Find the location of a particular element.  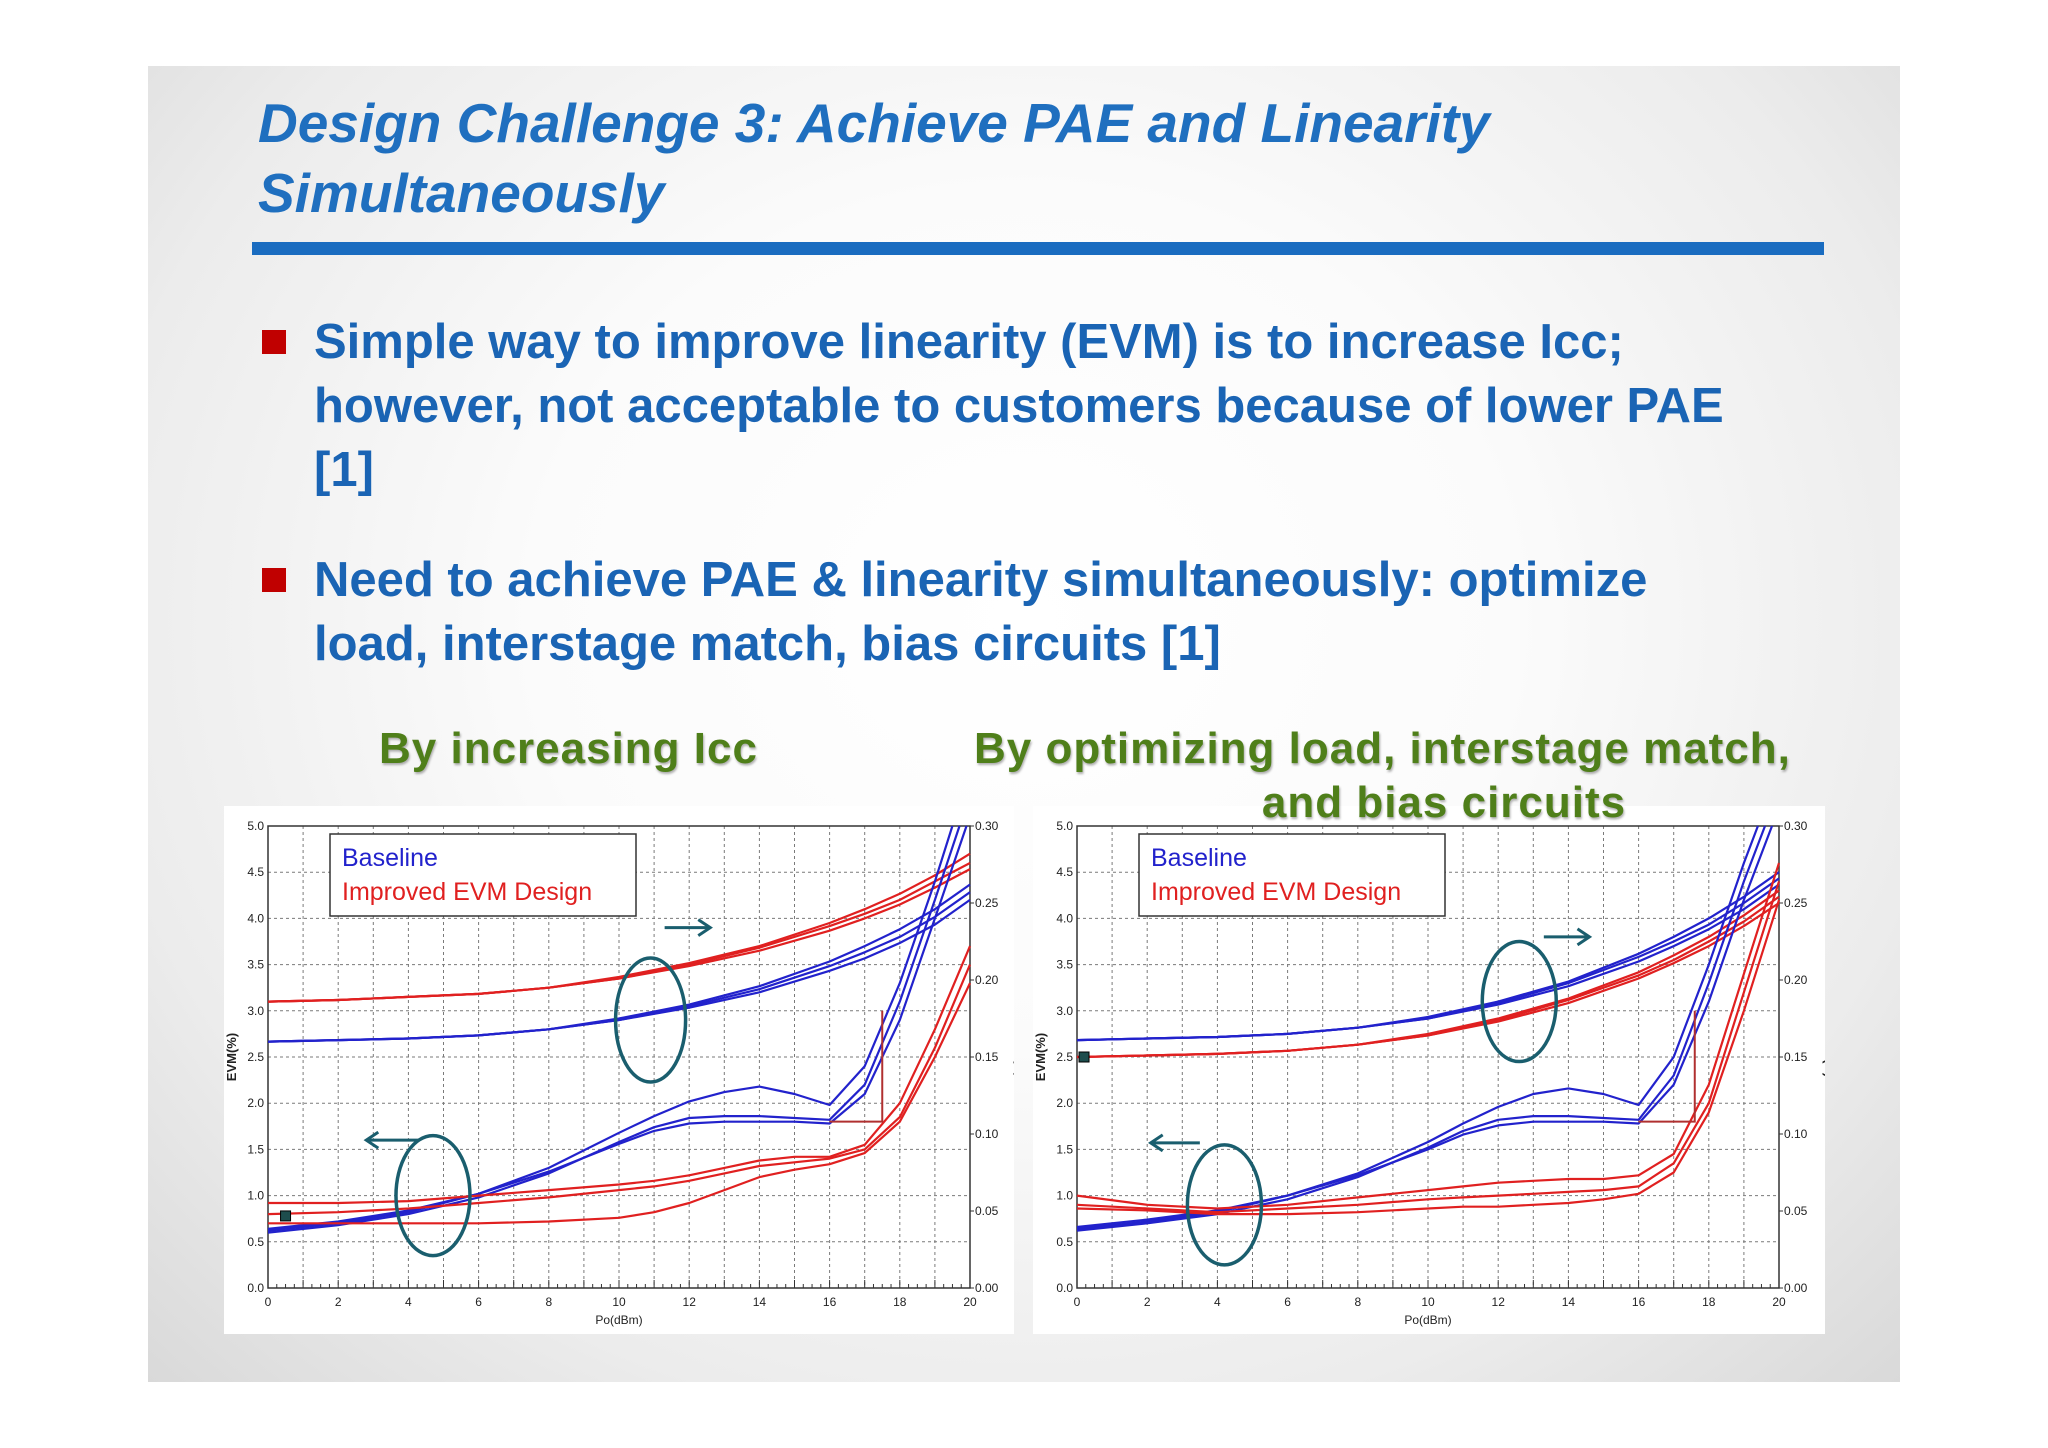

title-underline is located at coordinates (1038, 248).